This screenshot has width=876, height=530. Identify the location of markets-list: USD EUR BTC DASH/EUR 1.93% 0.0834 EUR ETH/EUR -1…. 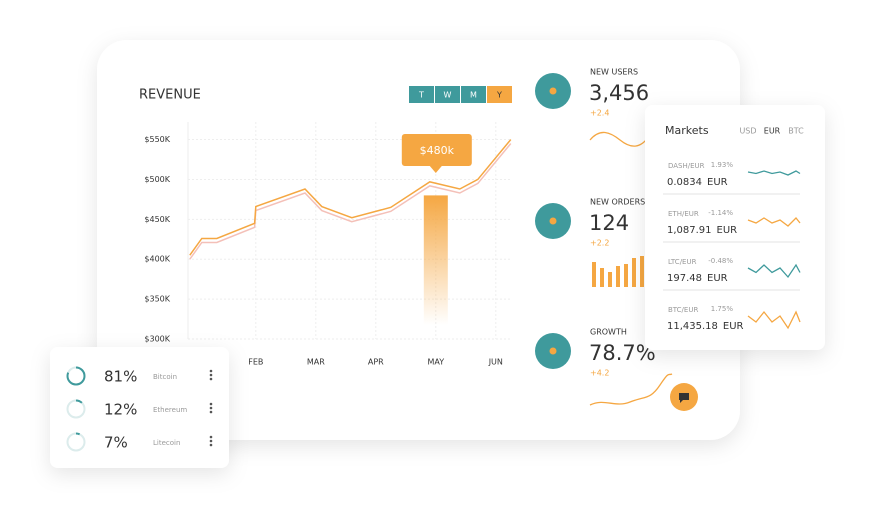
(733, 229).